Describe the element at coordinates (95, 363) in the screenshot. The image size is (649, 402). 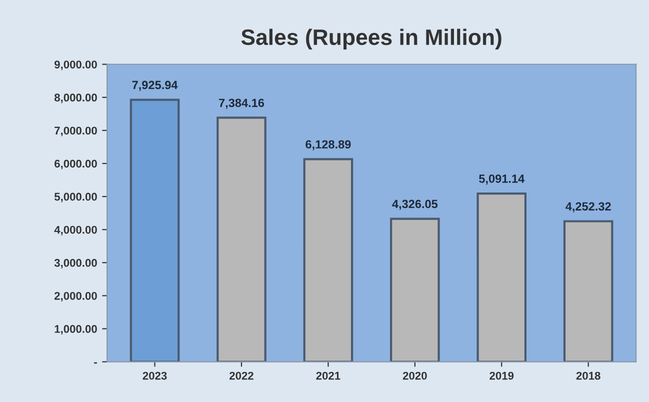
I see `y-tick-label: -` at that location.